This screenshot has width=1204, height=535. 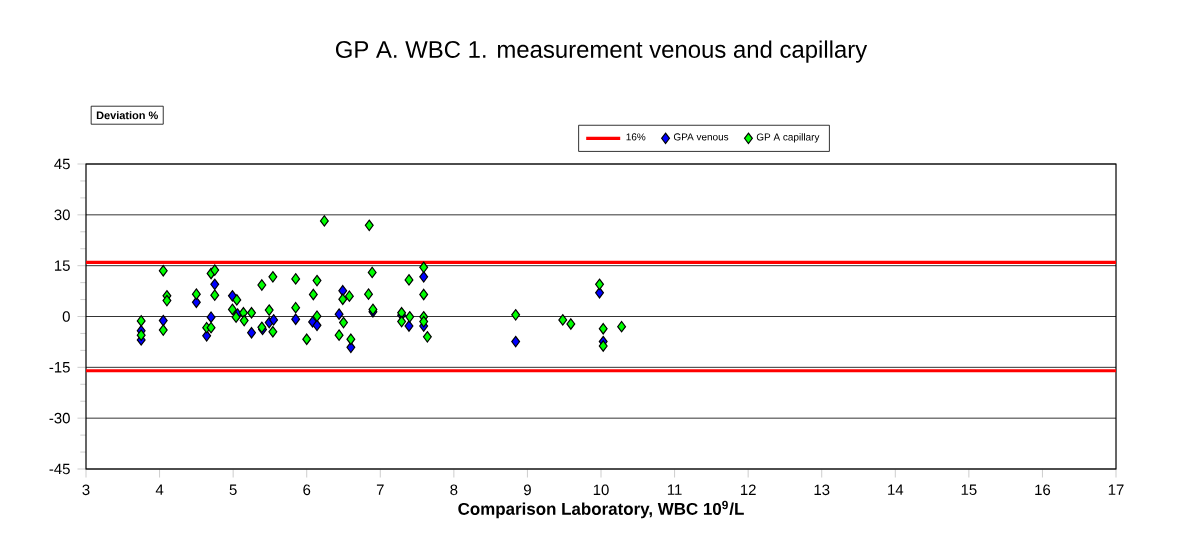 What do you see at coordinates (159, 489) in the screenshot?
I see `x-tick-label: 4` at bounding box center [159, 489].